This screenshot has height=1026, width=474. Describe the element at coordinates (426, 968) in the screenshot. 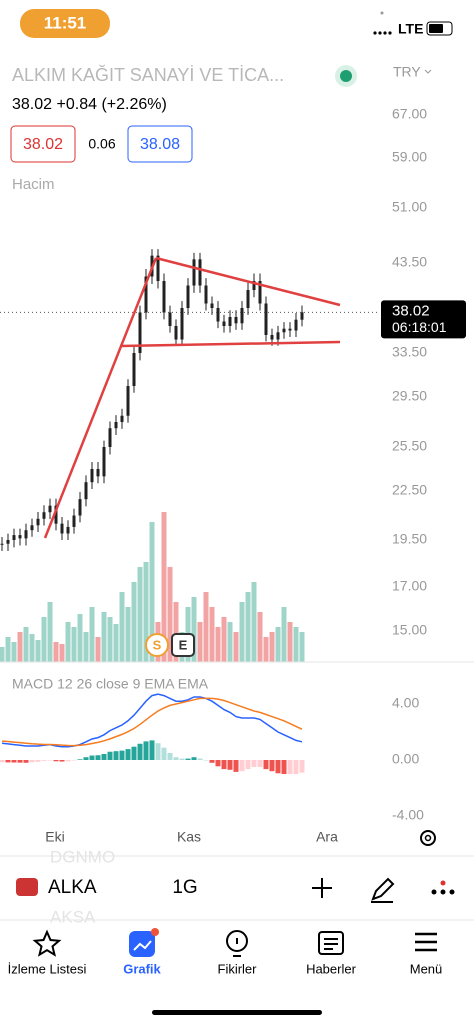

I see `nav-label: Menü` at that location.